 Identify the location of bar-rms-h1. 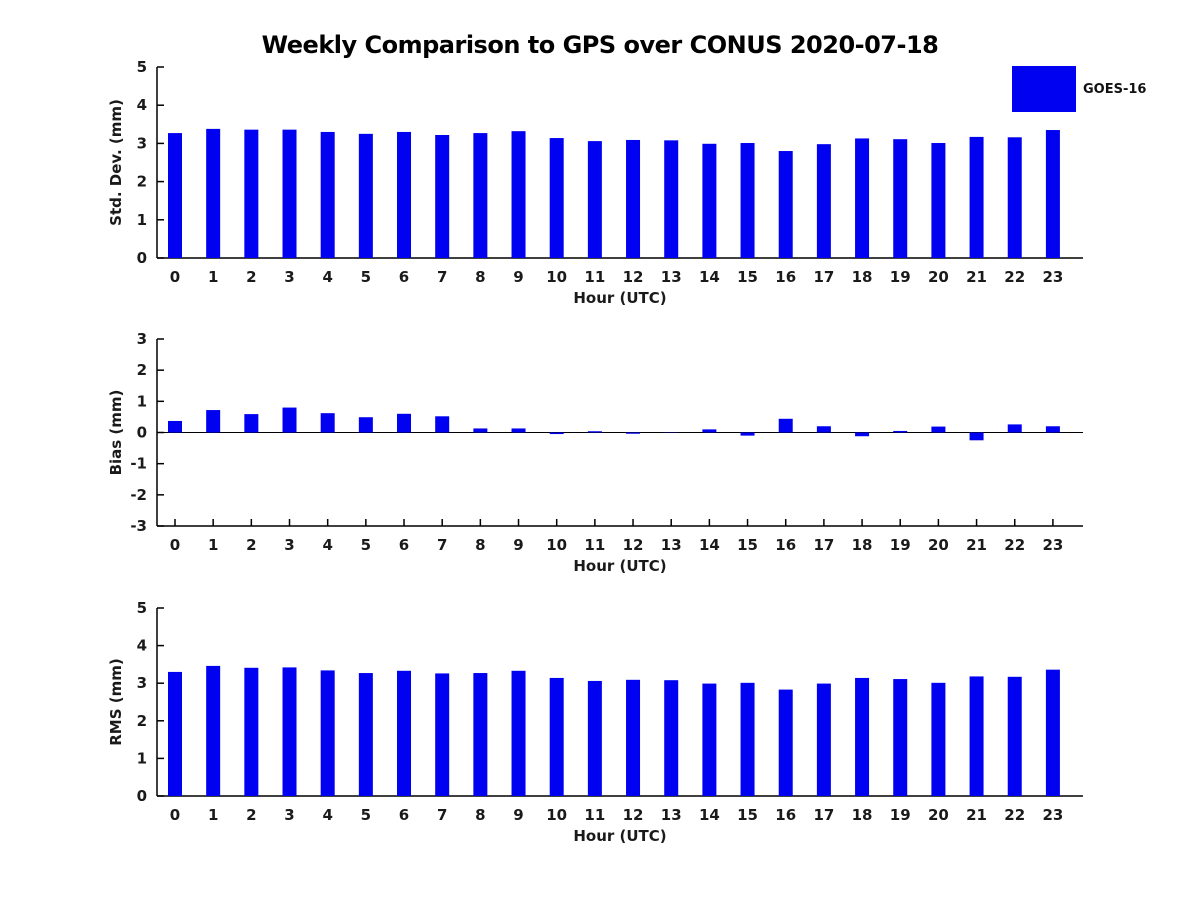
(213, 730).